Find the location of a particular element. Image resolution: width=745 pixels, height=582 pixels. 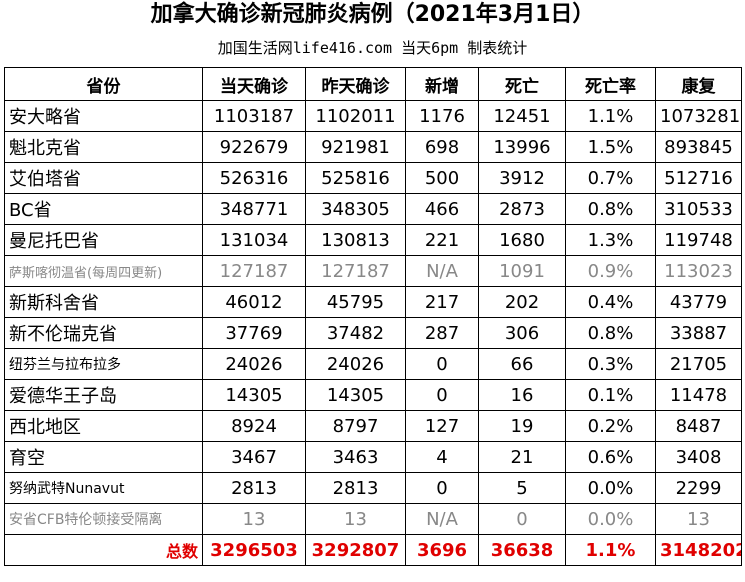

province-cell: 魁北克省 is located at coordinates (103, 147).